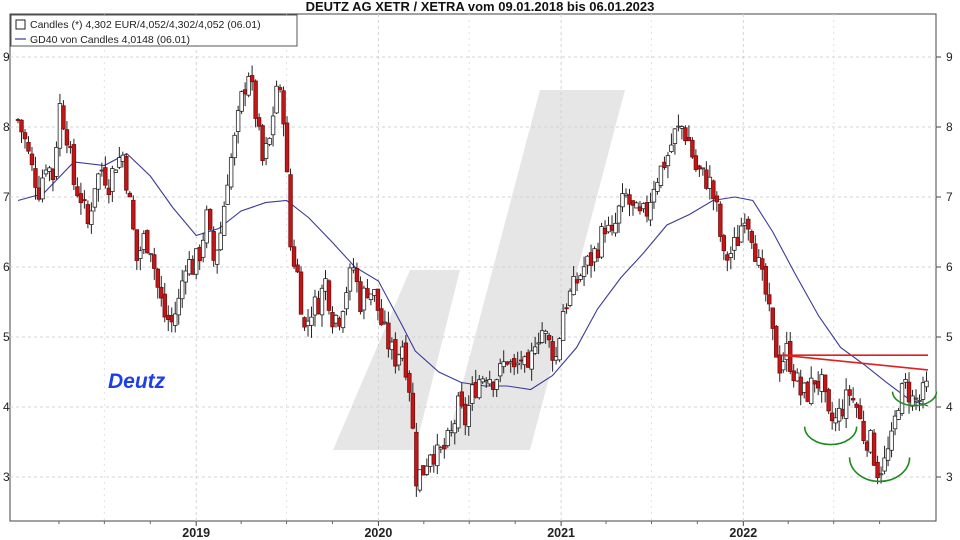 The width and height of the screenshot is (960, 540). What do you see at coordinates (469, 530) in the screenshot?
I see `x-axis: 2019 2020 2021 2022` at bounding box center [469, 530].